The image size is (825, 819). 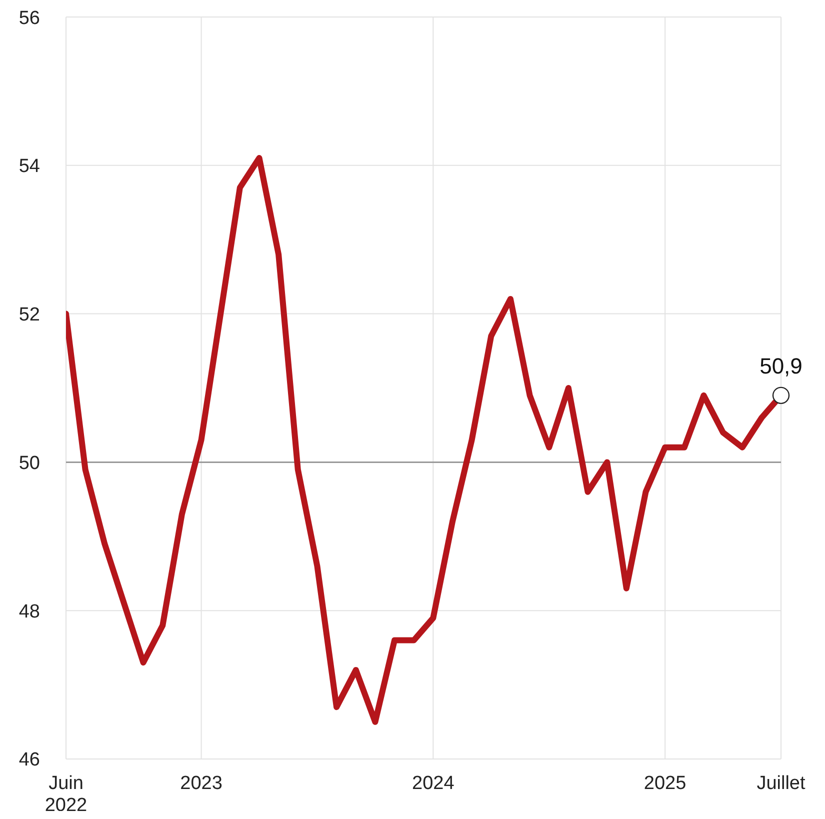 I want to click on y-tick-label: 48, so click(x=29, y=611).